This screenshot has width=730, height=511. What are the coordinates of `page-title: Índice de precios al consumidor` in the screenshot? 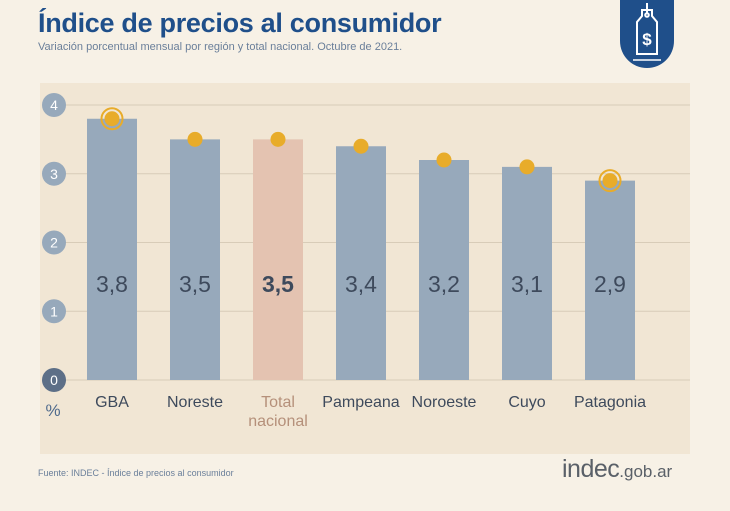 It's located at (240, 23).